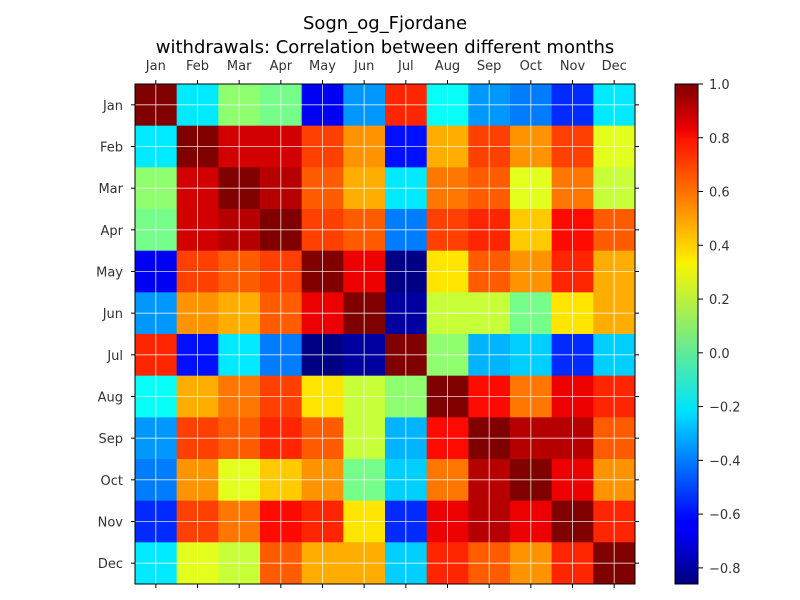 The image size is (800, 600). I want to click on colorbar-tick-label: 0.4, so click(719, 246).